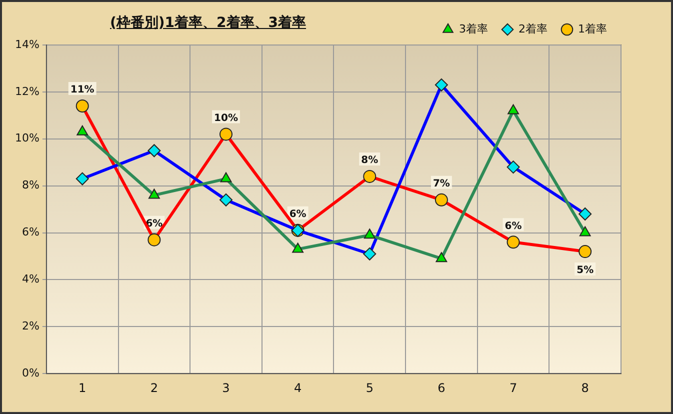  What do you see at coordinates (31, 279) in the screenshot?
I see `y-tick-label: 4%` at bounding box center [31, 279].